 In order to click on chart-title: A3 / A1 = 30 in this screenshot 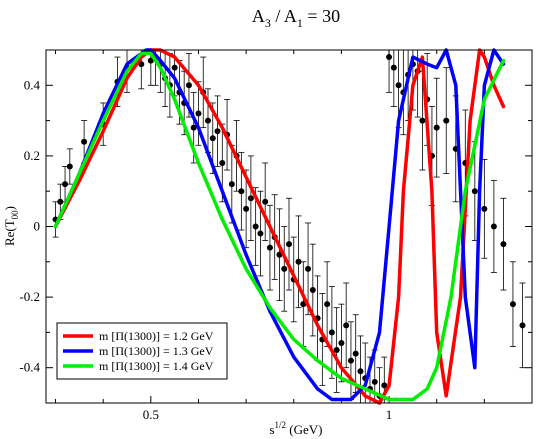, I will do `click(296, 18)`.